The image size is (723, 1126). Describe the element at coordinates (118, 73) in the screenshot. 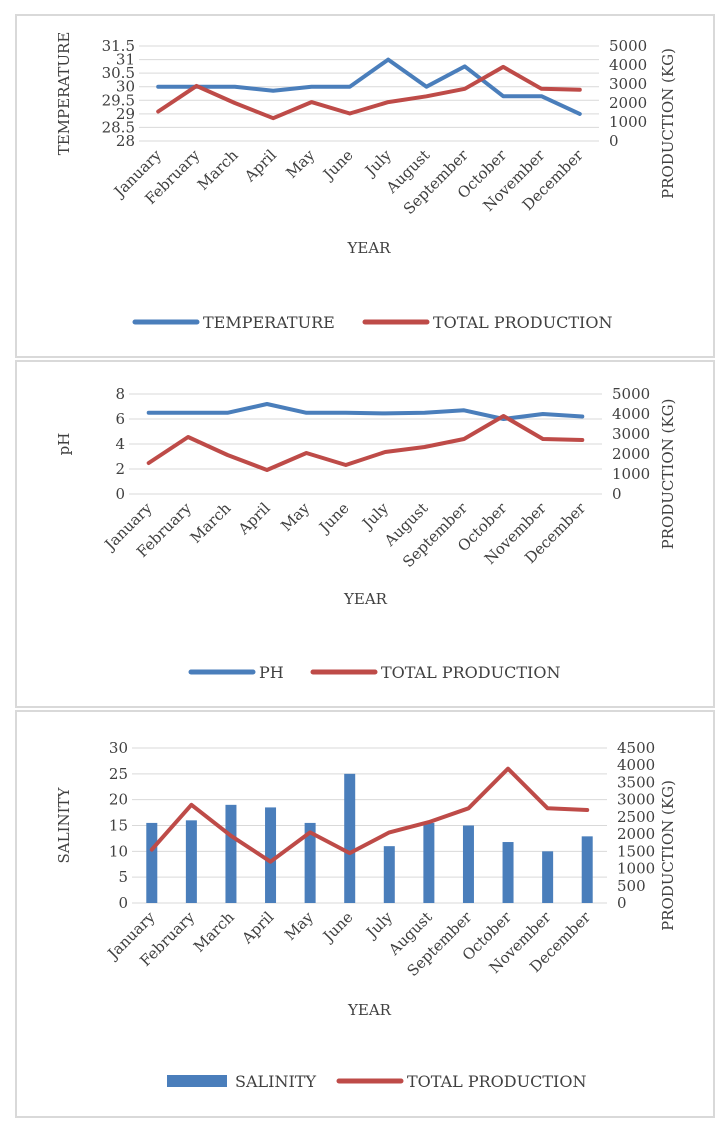

I see `y-tick-label: 30.5` at that location.